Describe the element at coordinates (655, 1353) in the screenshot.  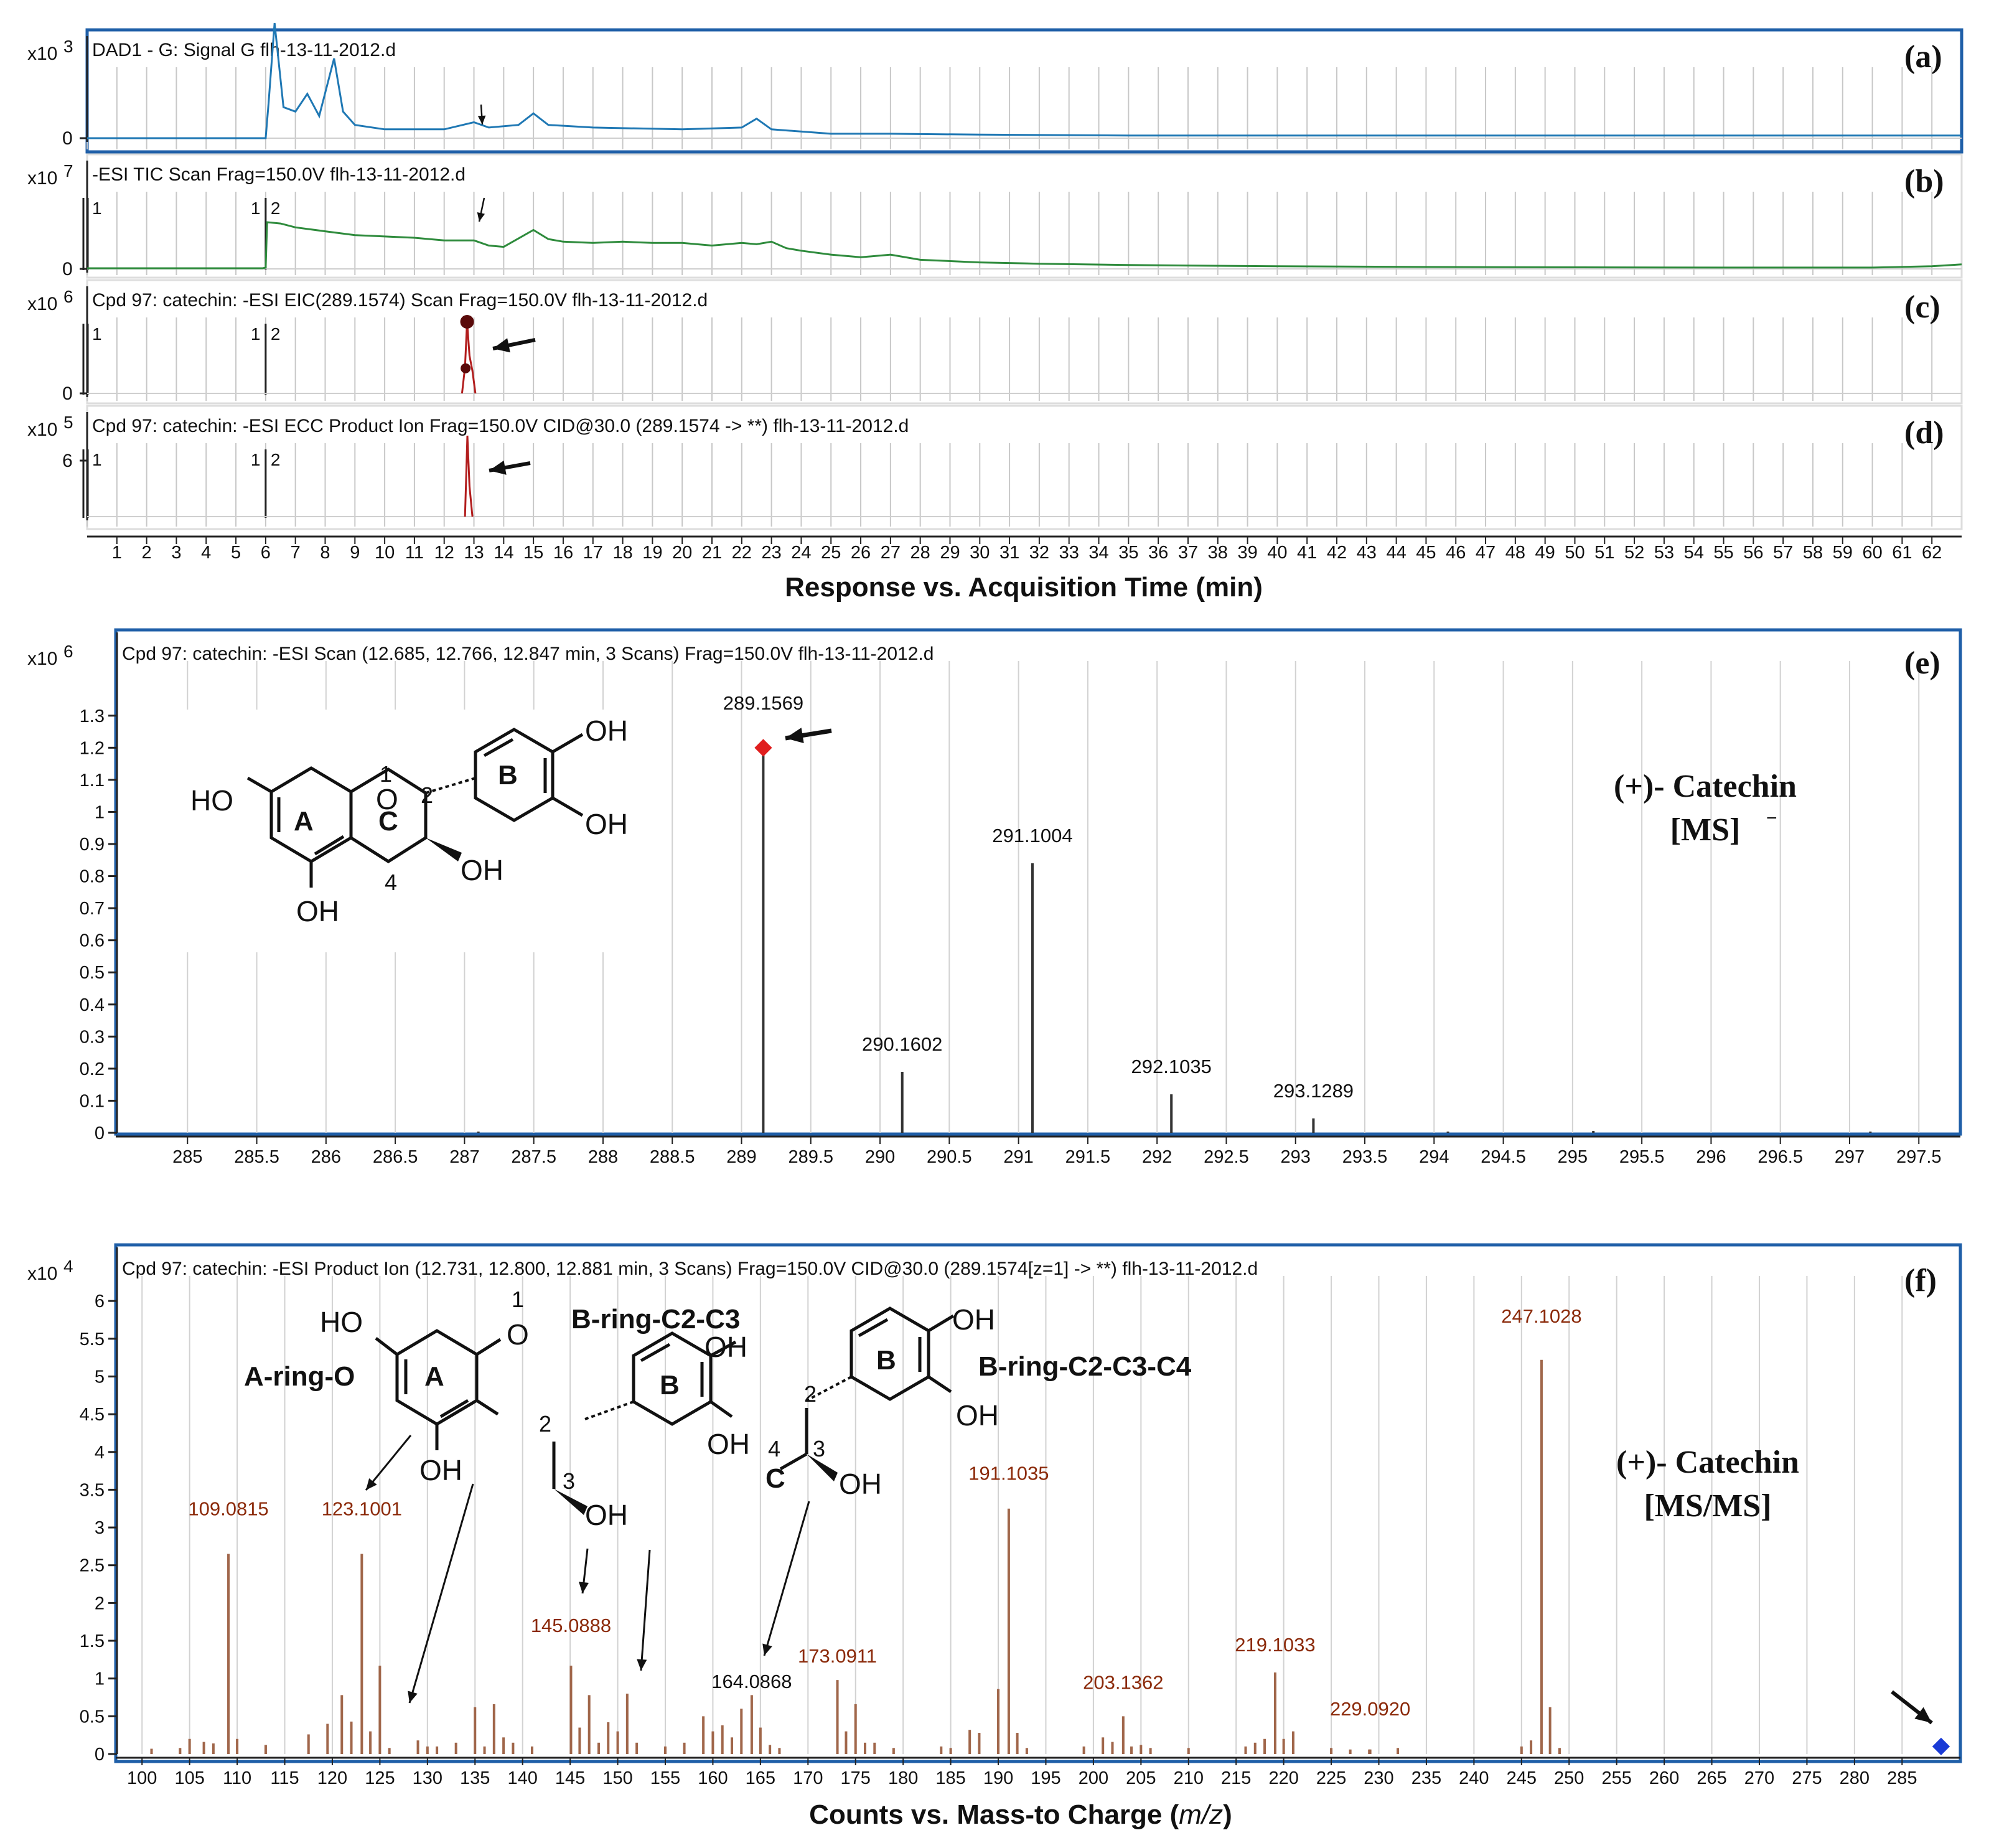
I see `double-bond` at that location.